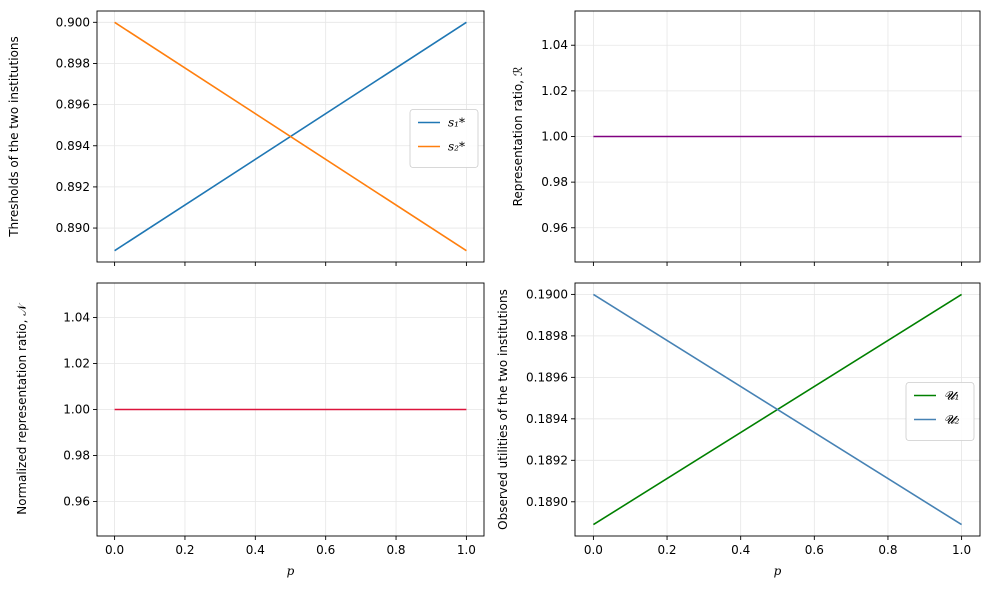  I want to click on y-tick-label: 0.1900, so click(547, 294).